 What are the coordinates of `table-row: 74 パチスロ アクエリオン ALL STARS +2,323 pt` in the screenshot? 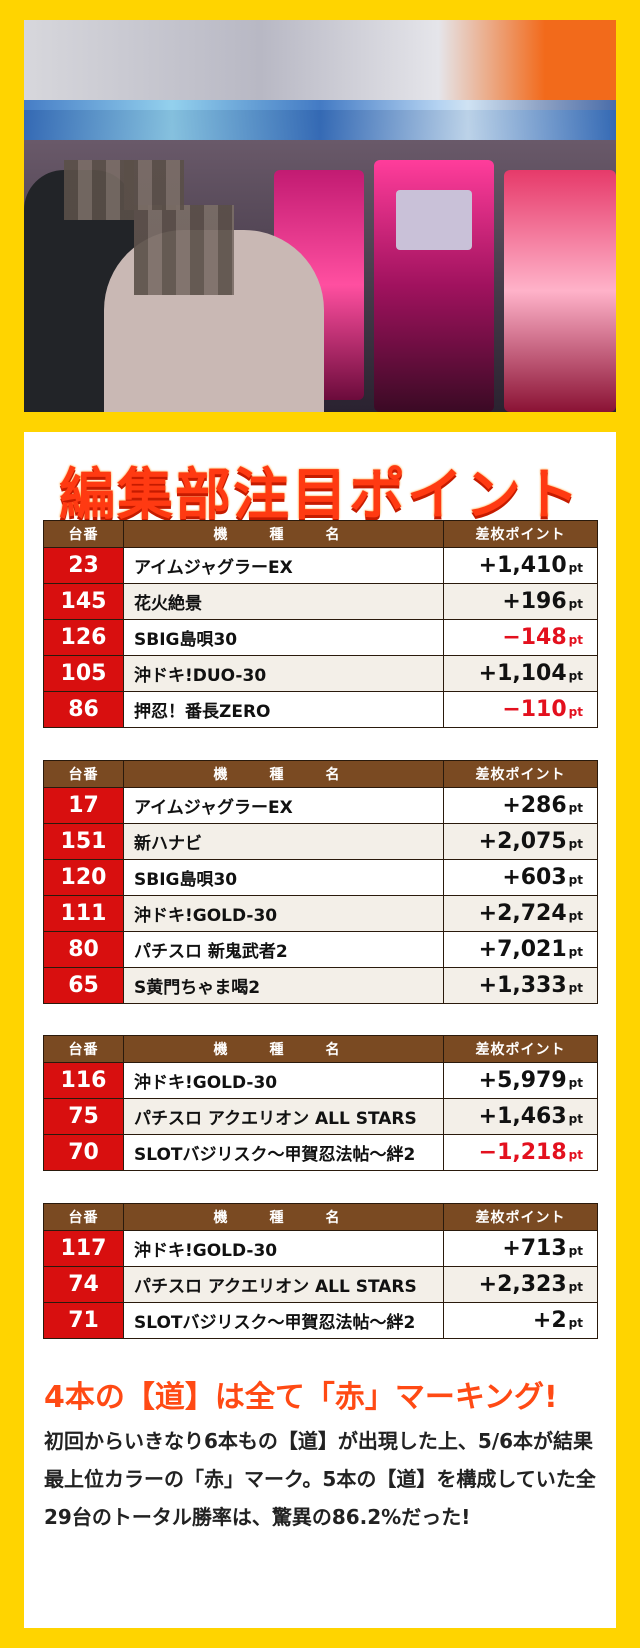 It's located at (320, 1284).